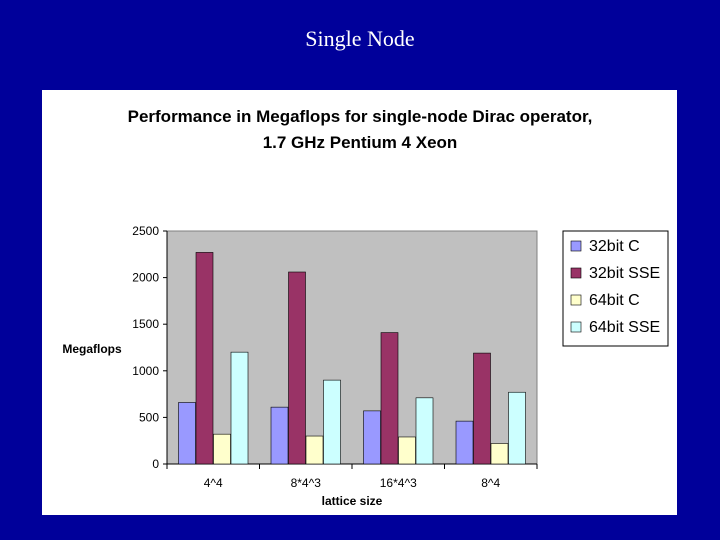 The image size is (720, 540). Describe the element at coordinates (360, 38) in the screenshot. I see `slide-title: Single Node` at that location.